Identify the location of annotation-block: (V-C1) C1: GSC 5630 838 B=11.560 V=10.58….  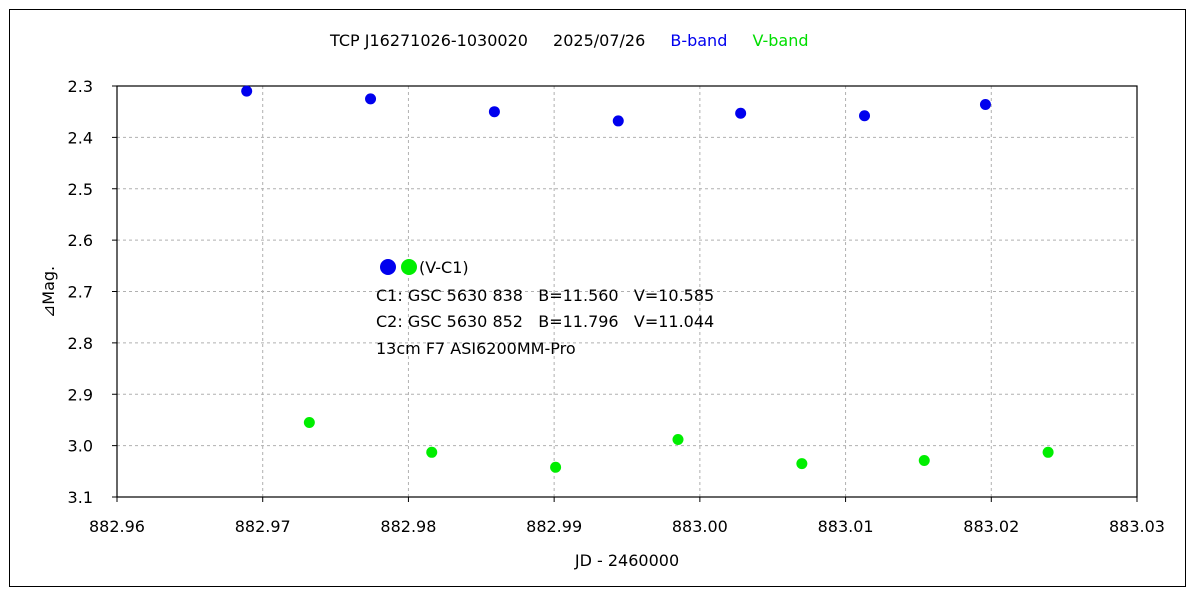
(545, 308).